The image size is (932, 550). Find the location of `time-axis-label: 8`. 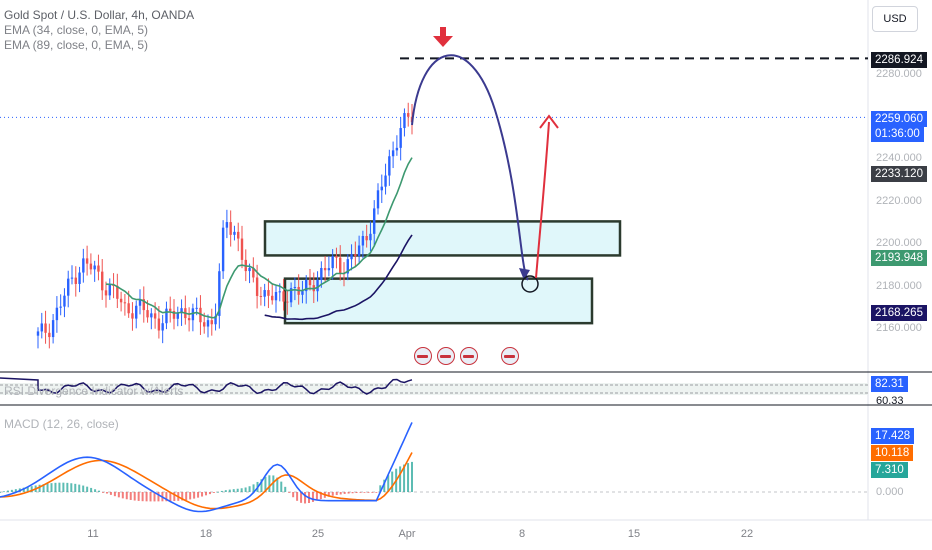

time-axis-label: 8 is located at coordinates (522, 534).